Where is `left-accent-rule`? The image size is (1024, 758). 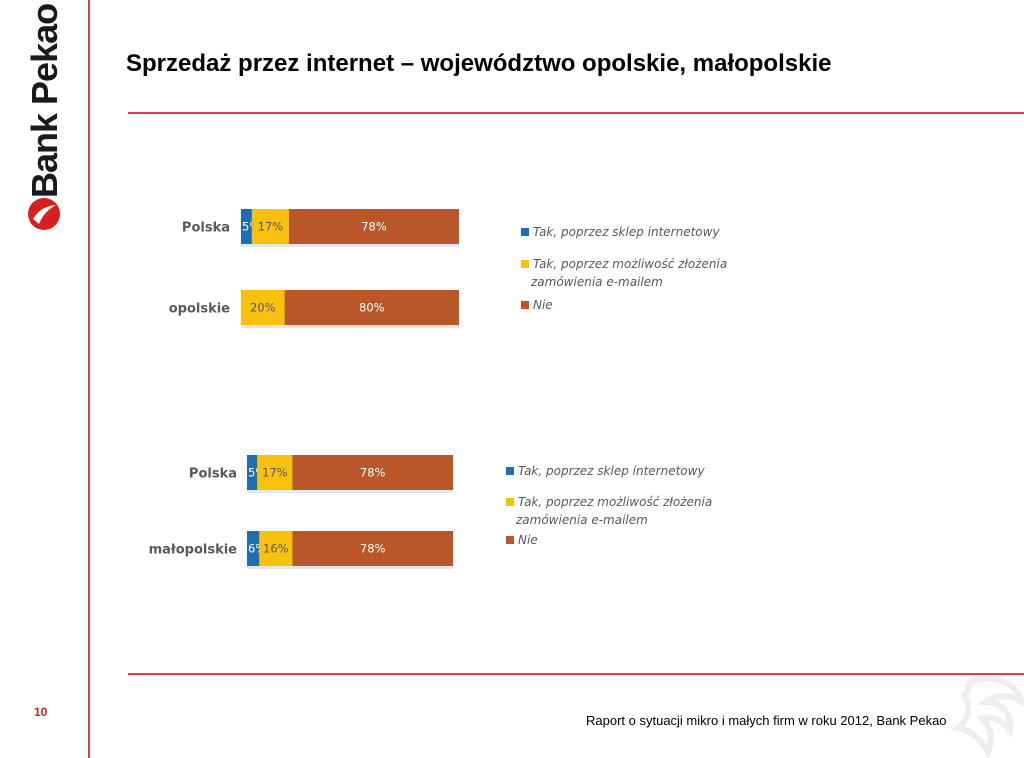
left-accent-rule is located at coordinates (89, 379).